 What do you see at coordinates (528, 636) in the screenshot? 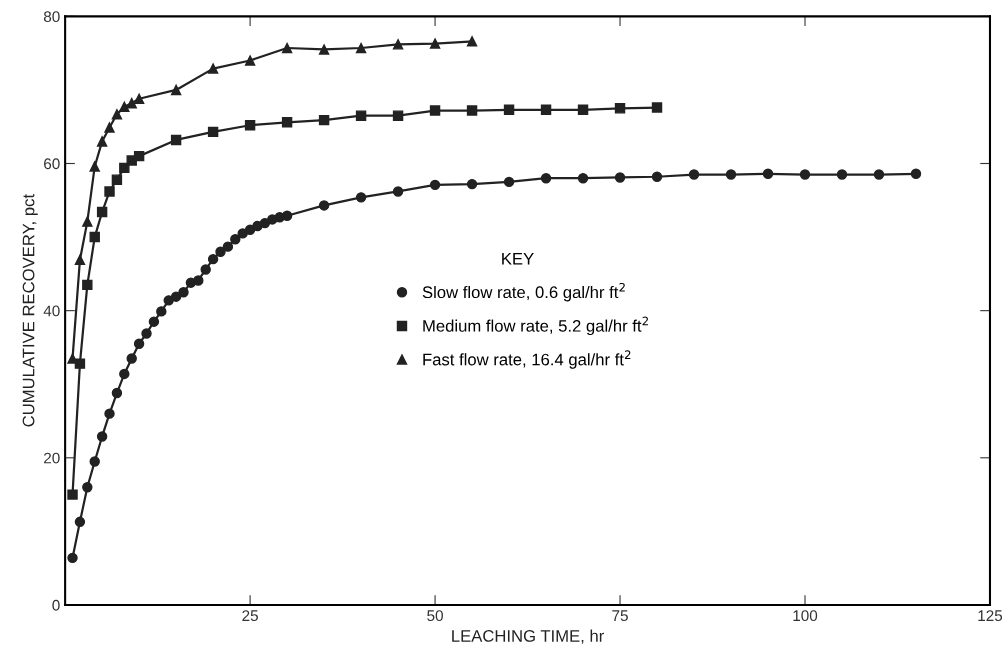
I see `x-axis-title: LEACHING TIME, hr` at bounding box center [528, 636].